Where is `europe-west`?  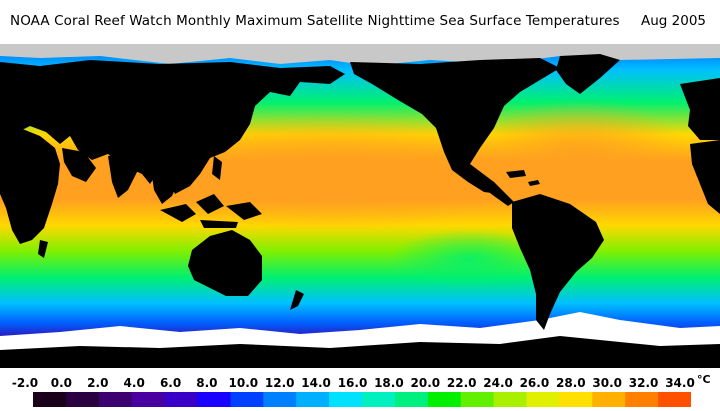
europe-west is located at coordinates (700, 109).